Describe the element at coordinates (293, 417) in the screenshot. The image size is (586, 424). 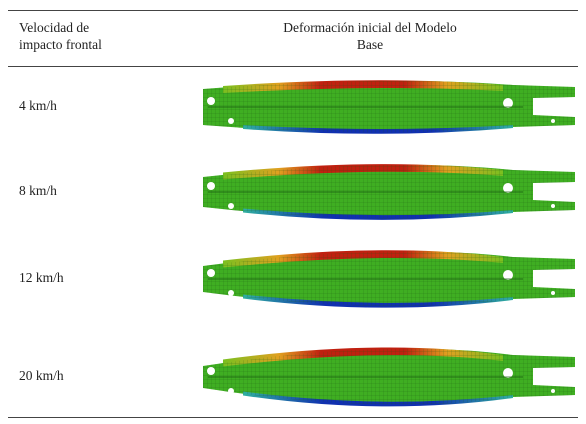
I see `bottom-rule` at that location.